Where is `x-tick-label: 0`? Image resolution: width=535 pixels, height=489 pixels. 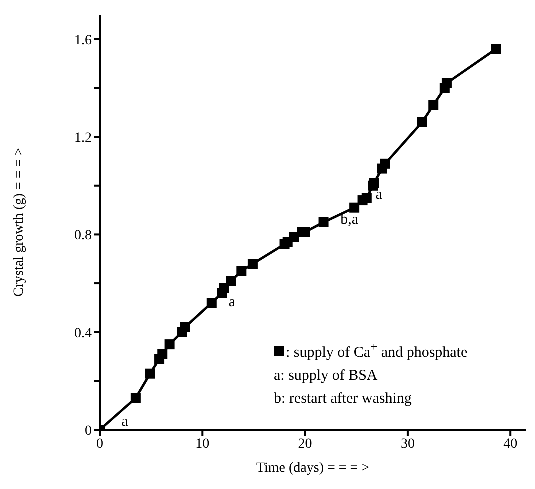
x-tick-label: 0 is located at coordinates (100, 444).